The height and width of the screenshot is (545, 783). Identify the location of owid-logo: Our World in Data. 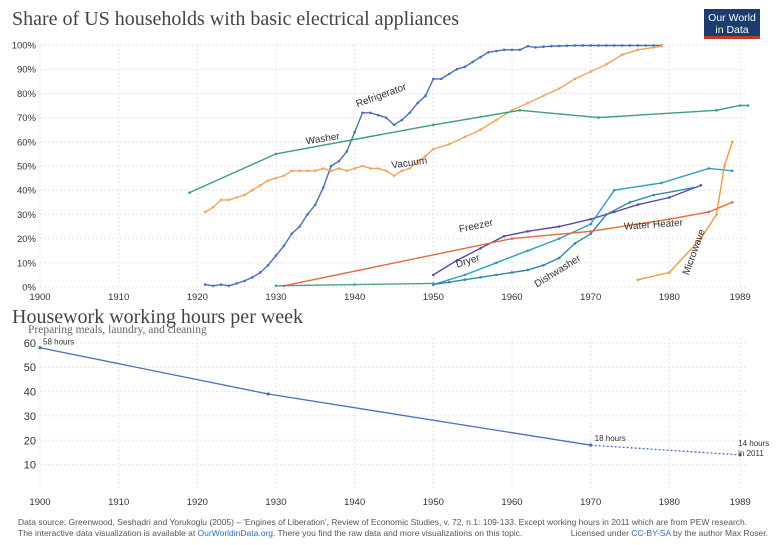
(732, 24).